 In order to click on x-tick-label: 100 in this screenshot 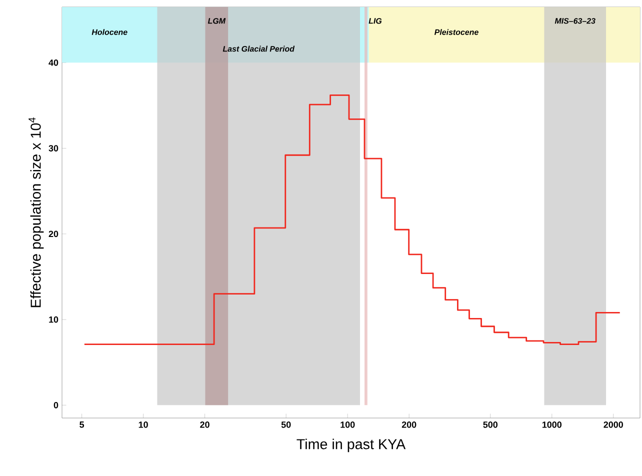, I will do `click(347, 425)`.